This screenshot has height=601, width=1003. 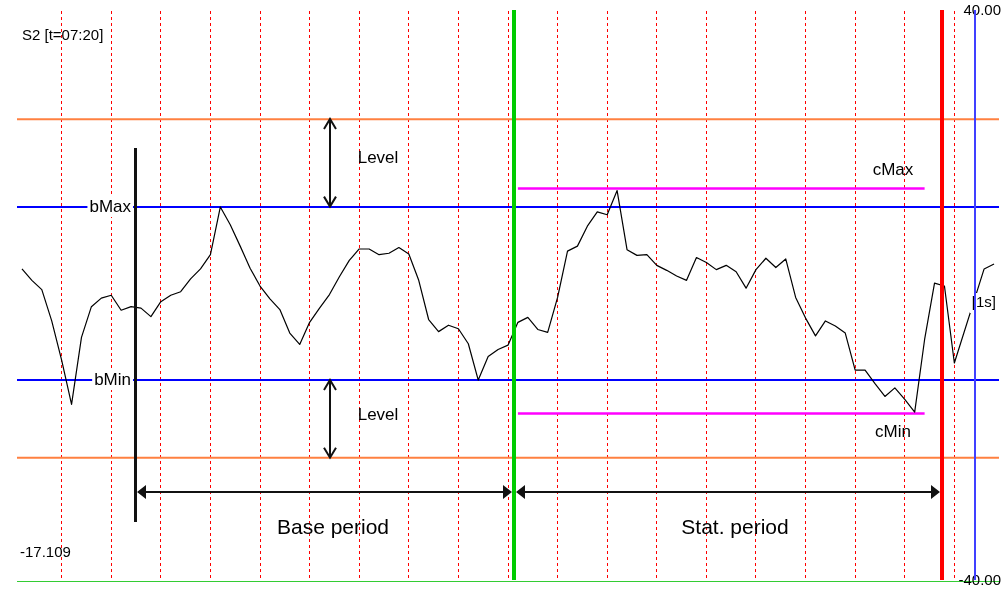 I want to click on annotation: Stat. period, so click(x=735, y=526).